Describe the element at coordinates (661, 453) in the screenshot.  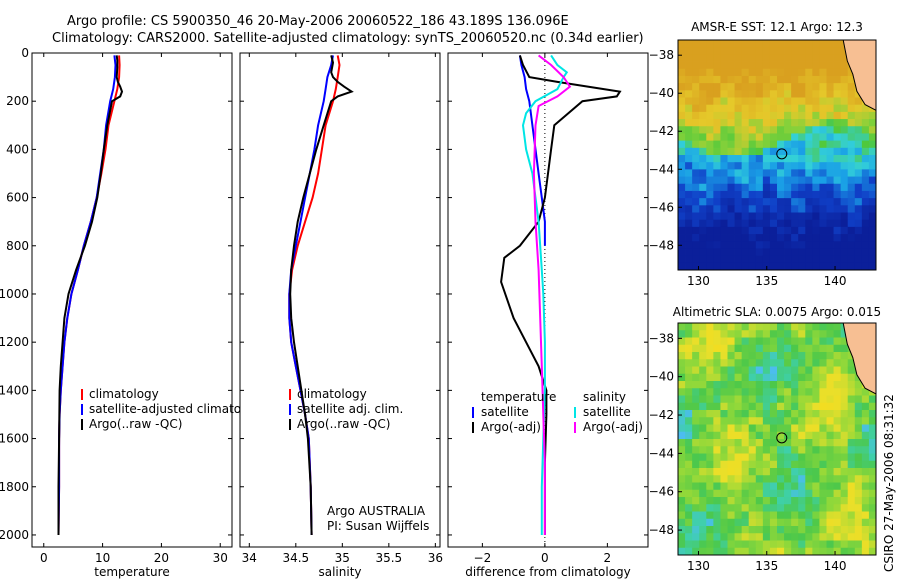
I see `sla_map-ytick-label: −44` at that location.